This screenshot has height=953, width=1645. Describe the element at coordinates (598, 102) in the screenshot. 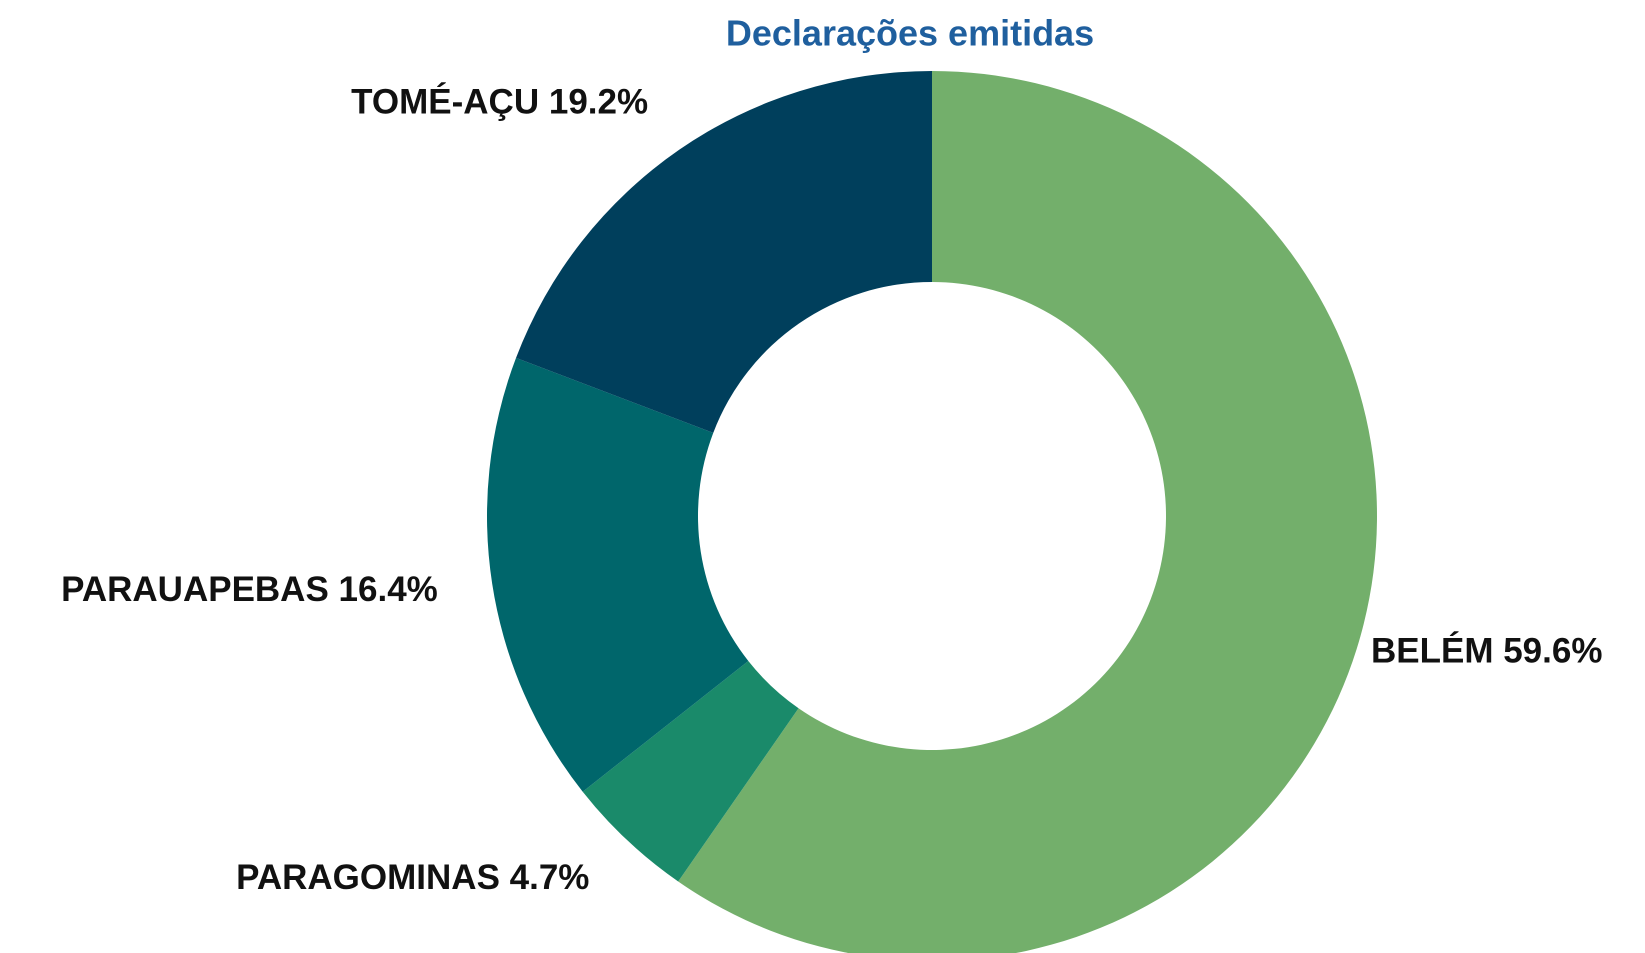

I see `slice-value: 19.2%` at that location.